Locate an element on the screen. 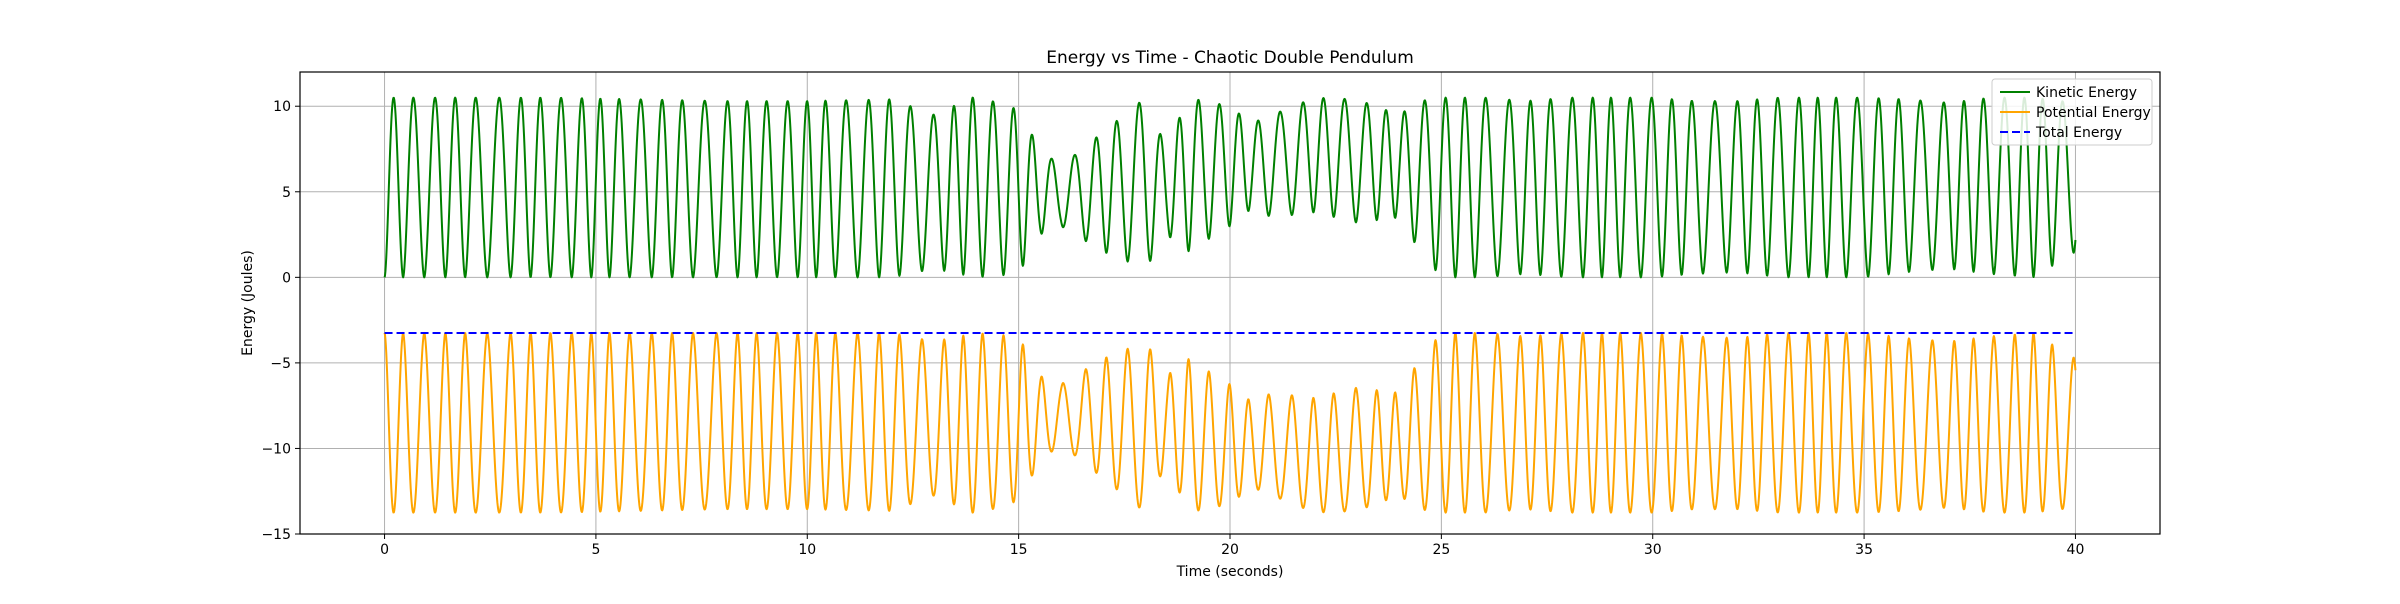 This screenshot has height=604, width=2400. legend-box is located at coordinates (2072, 112).